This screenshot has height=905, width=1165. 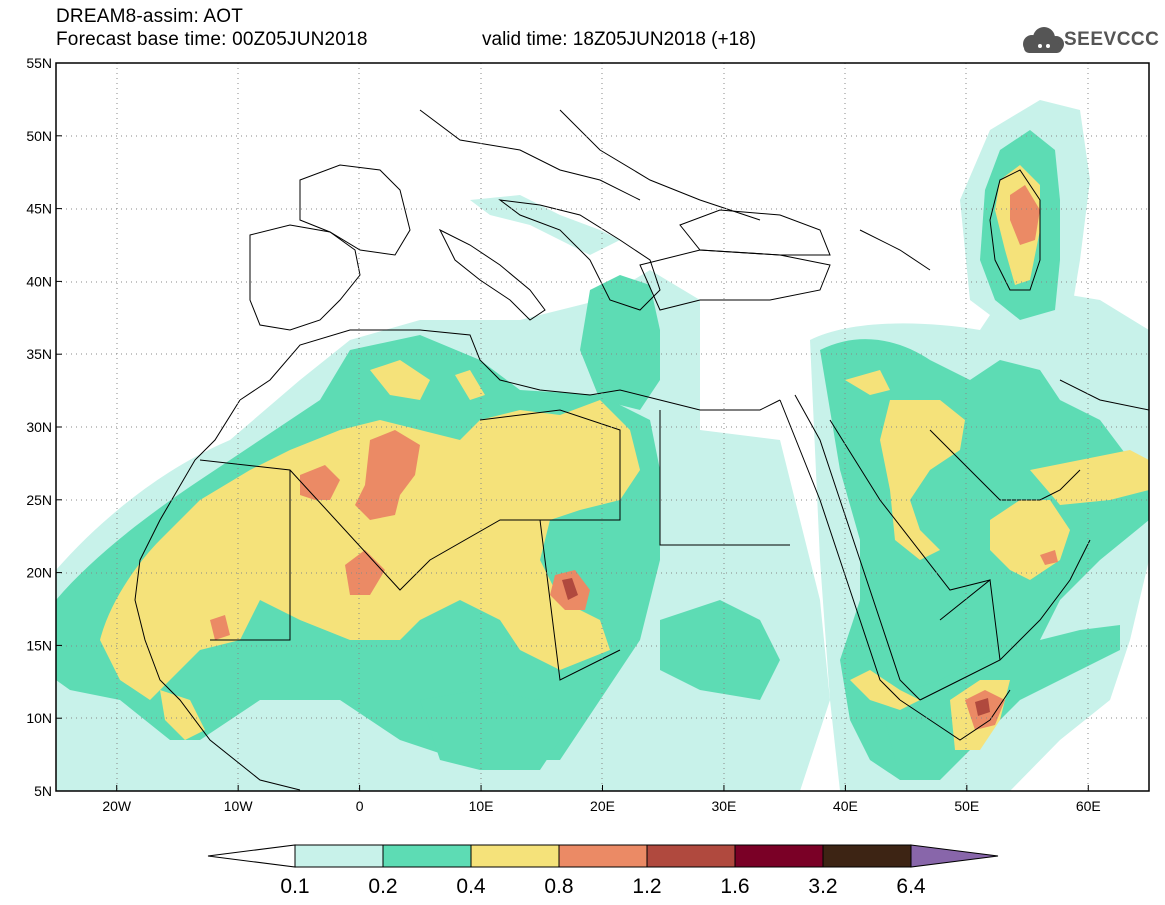 I want to click on colorbar-label: 0.8, so click(x=558, y=886).